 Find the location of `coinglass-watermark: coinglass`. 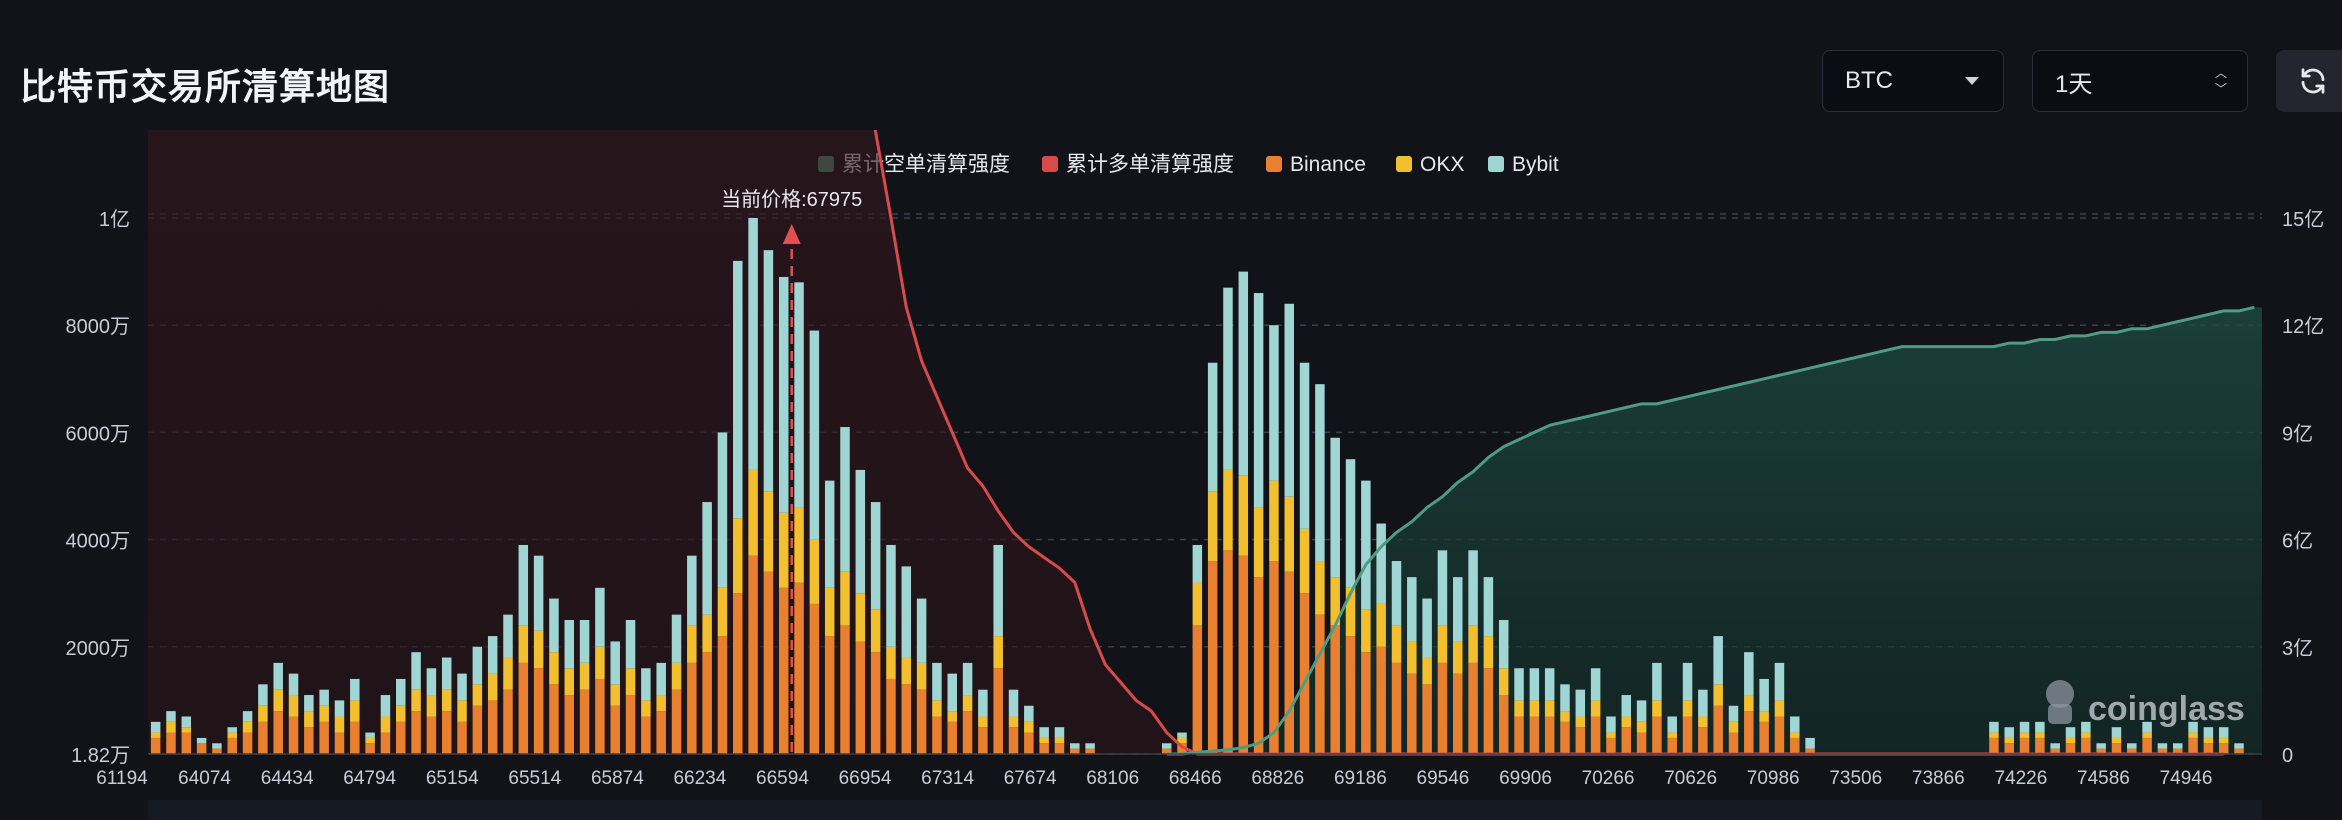

coinglass-watermark: coinglass is located at coordinates (2145, 704).